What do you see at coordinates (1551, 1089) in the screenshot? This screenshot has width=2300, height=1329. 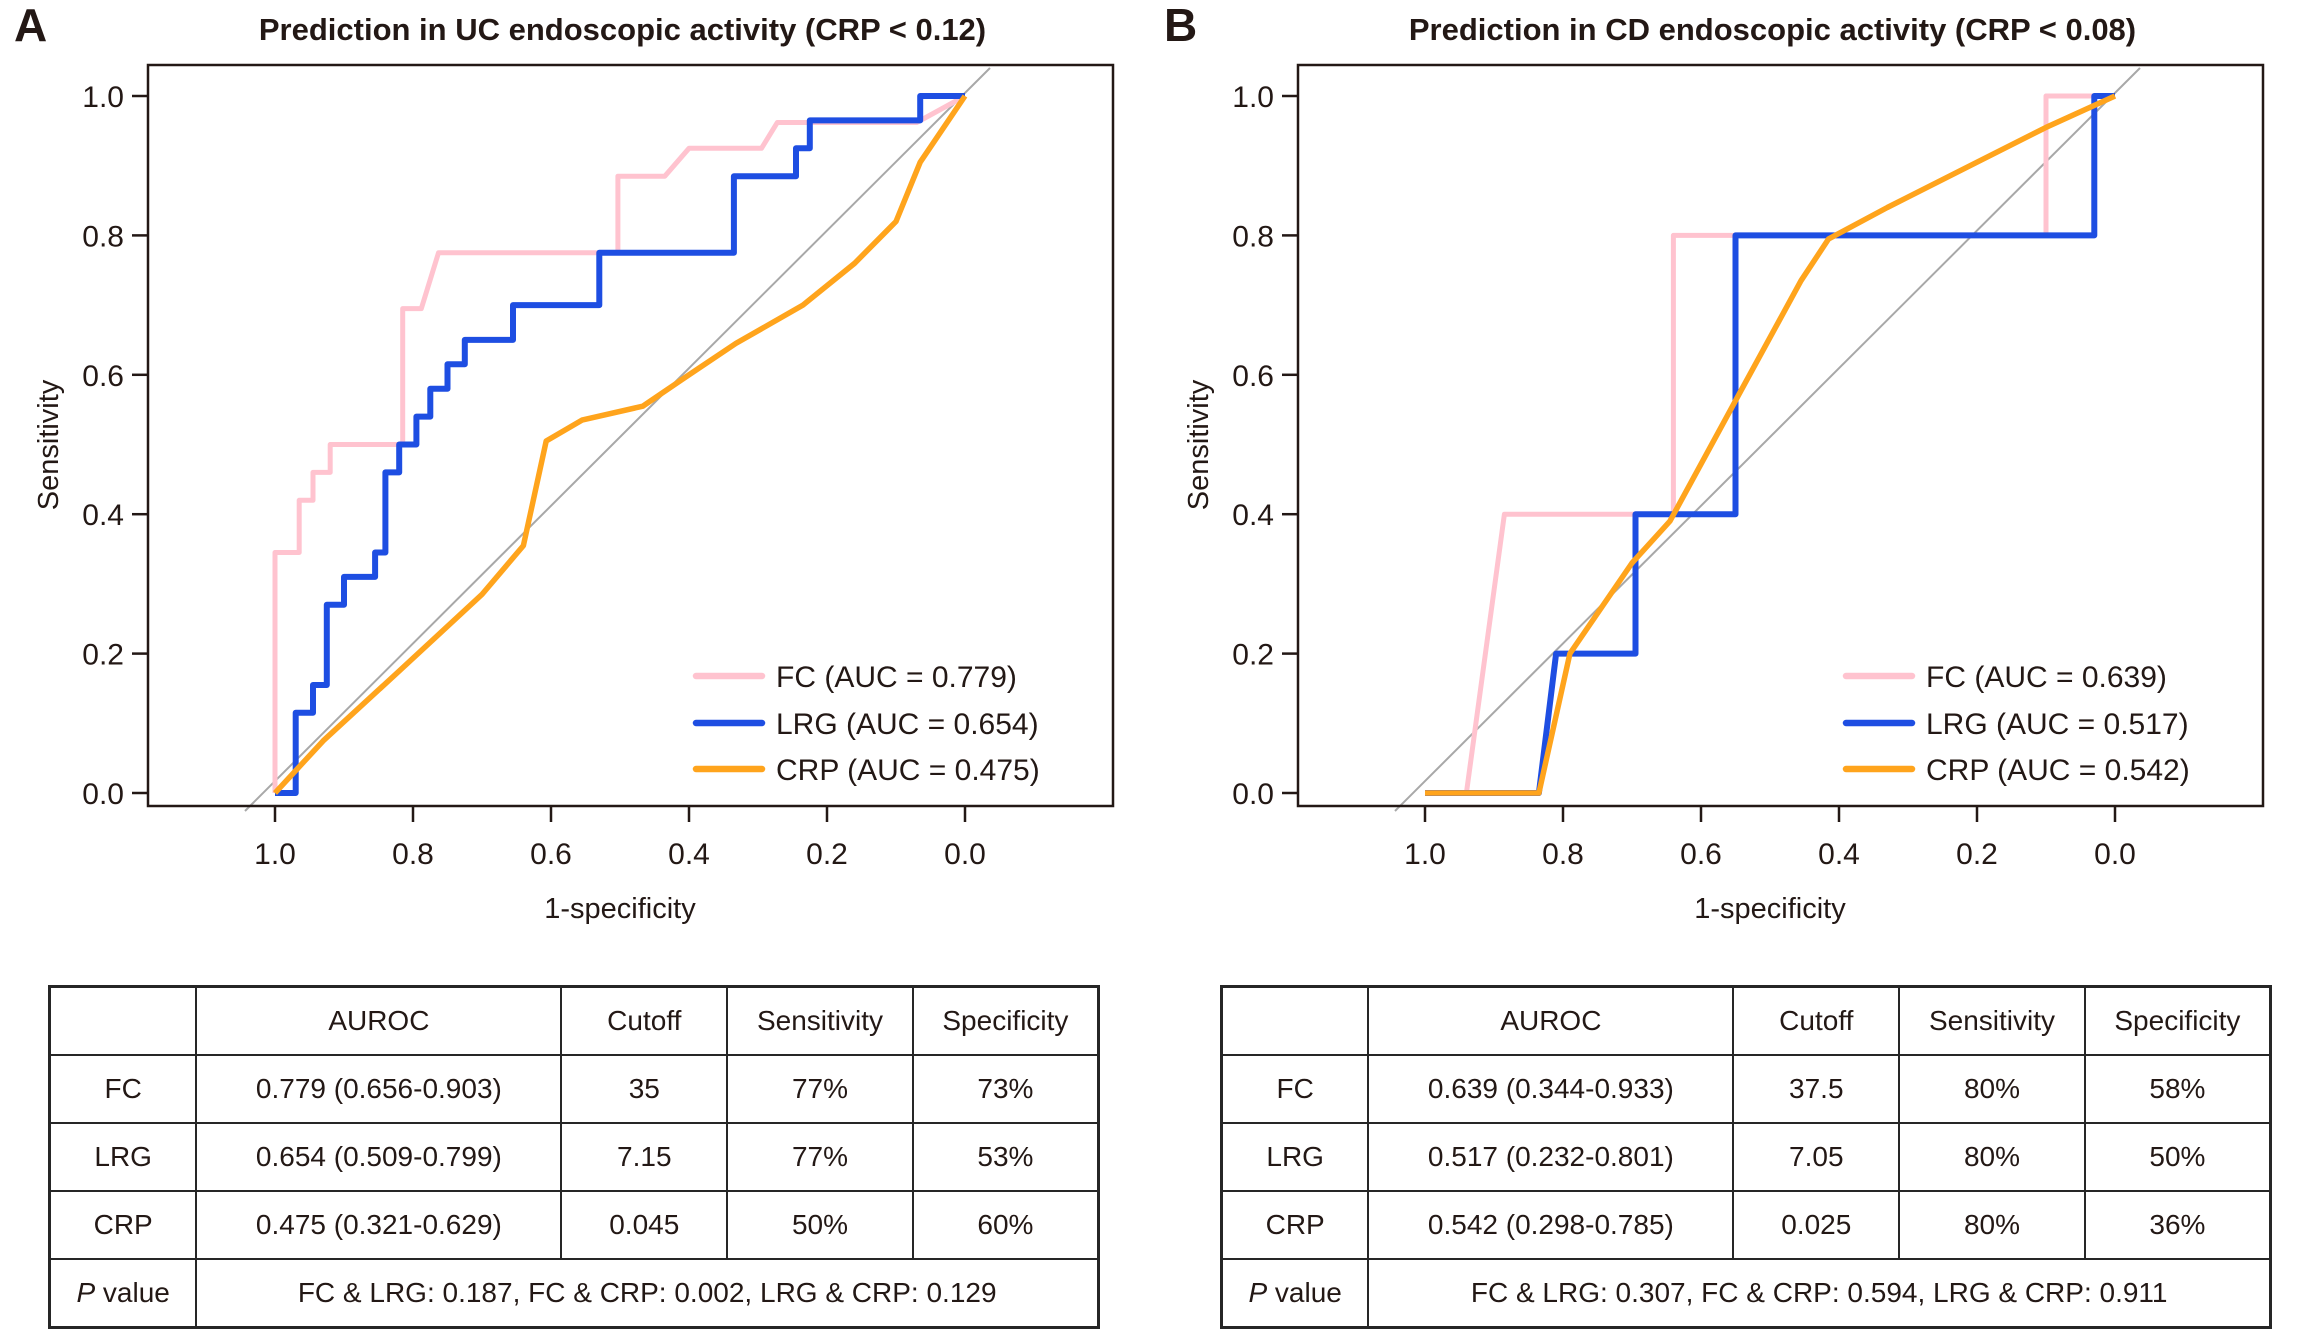 I see `table-cell: 0.639 (0.344-0.933)` at bounding box center [1551, 1089].